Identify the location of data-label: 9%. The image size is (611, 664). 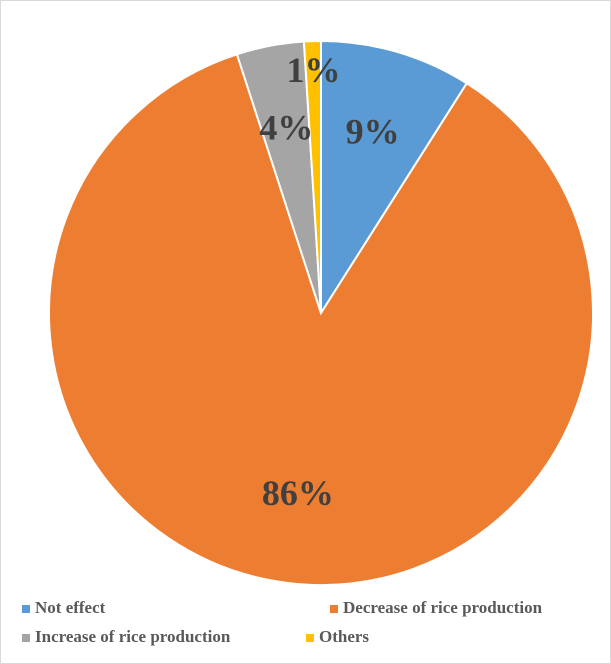
(373, 132).